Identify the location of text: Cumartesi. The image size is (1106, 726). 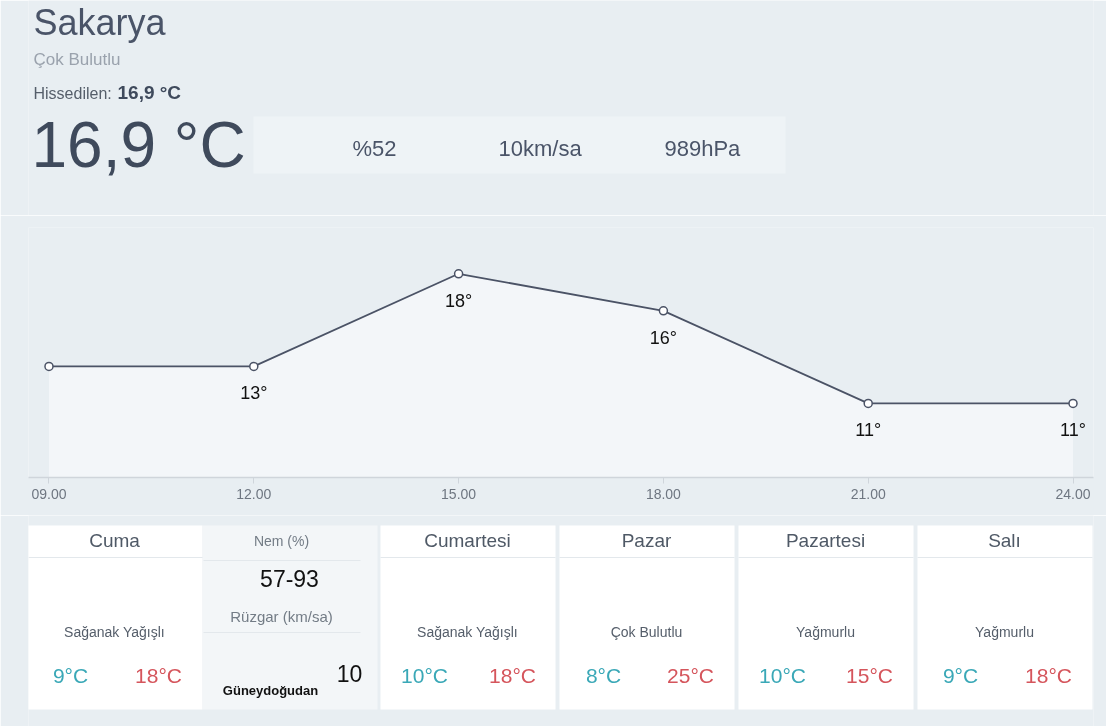
(467, 541).